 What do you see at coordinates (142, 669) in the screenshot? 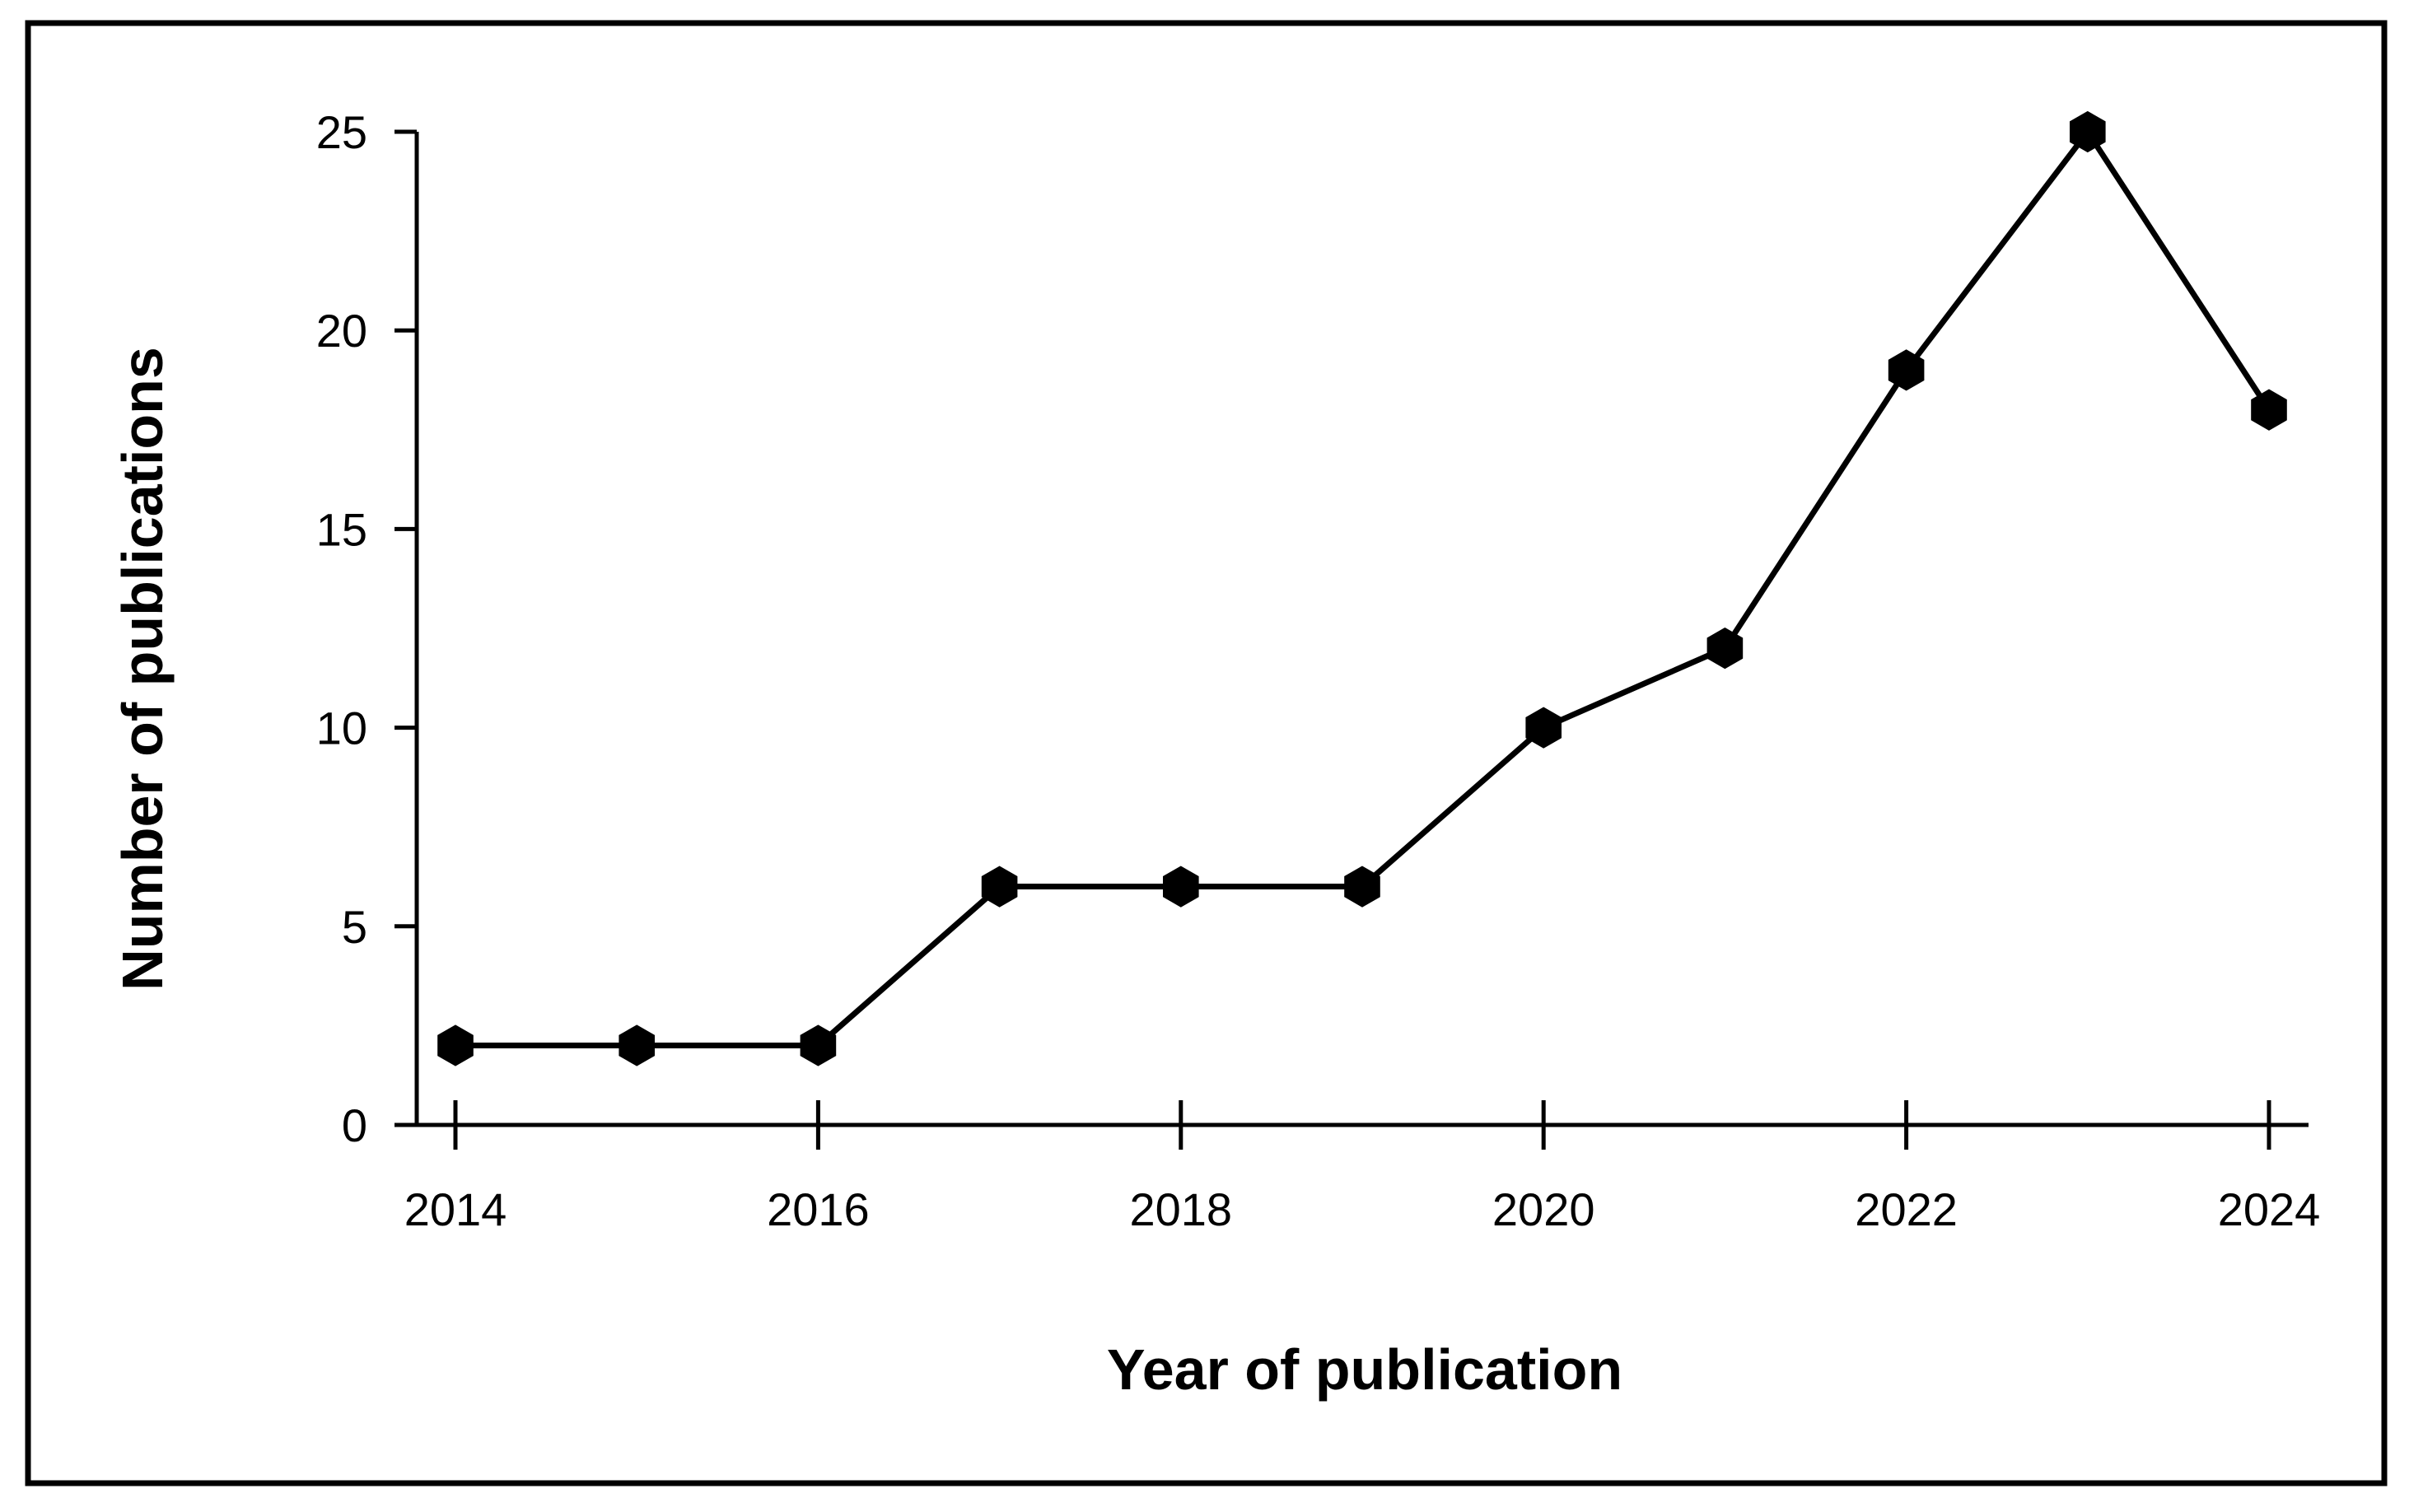
I see `y-axis-title: Number of publications` at bounding box center [142, 669].